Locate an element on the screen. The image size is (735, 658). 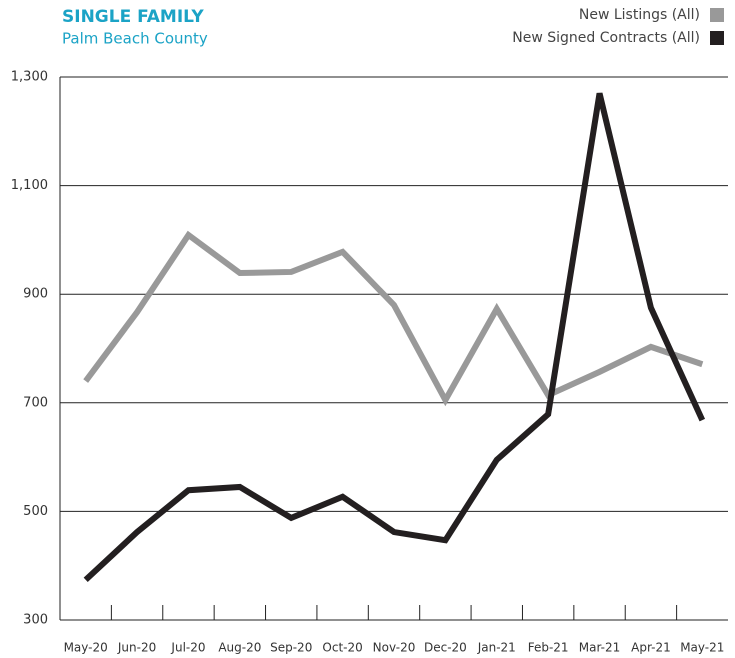
y-tick-label: 500 is located at coordinates (35, 511).